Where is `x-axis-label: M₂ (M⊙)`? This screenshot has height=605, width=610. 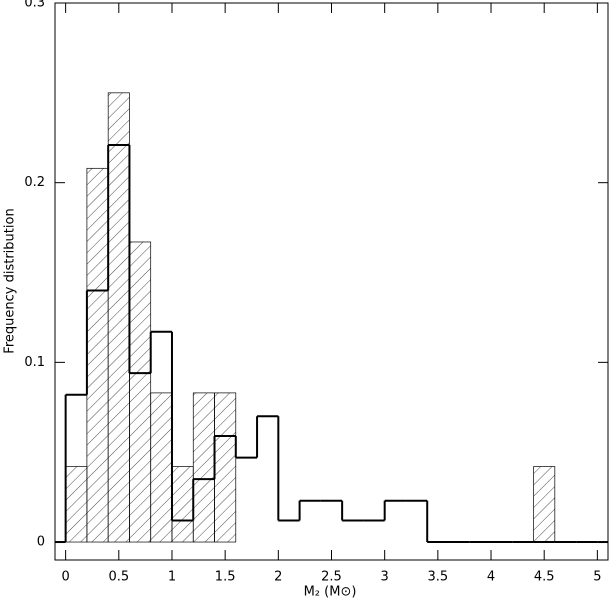
x-axis-label: M₂ (M⊙) is located at coordinates (330, 592).